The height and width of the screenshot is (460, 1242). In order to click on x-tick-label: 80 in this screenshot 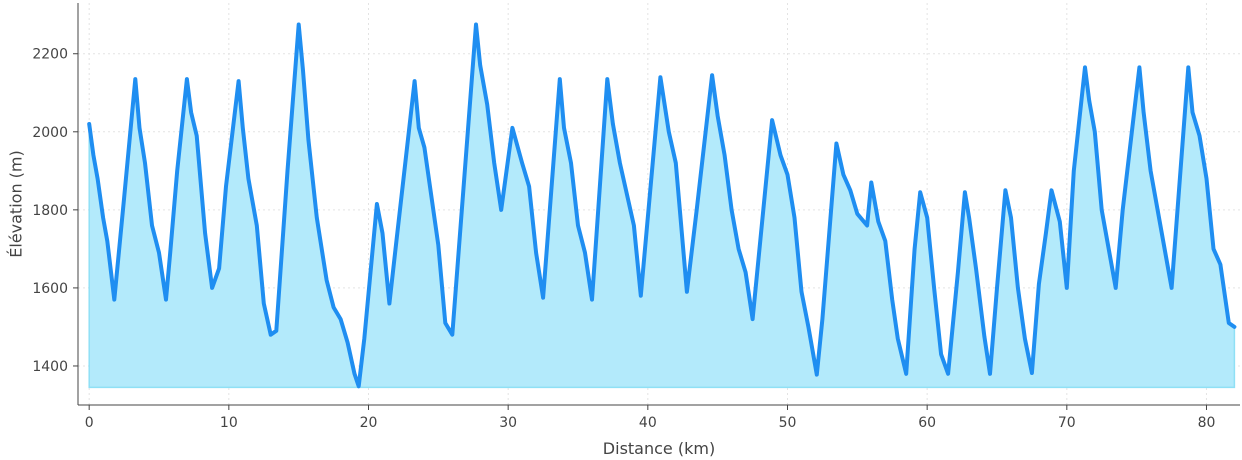, I will do `click(1207, 423)`.